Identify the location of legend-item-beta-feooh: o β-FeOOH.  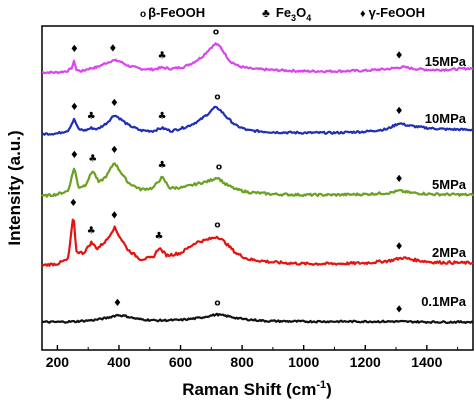
(172, 12).